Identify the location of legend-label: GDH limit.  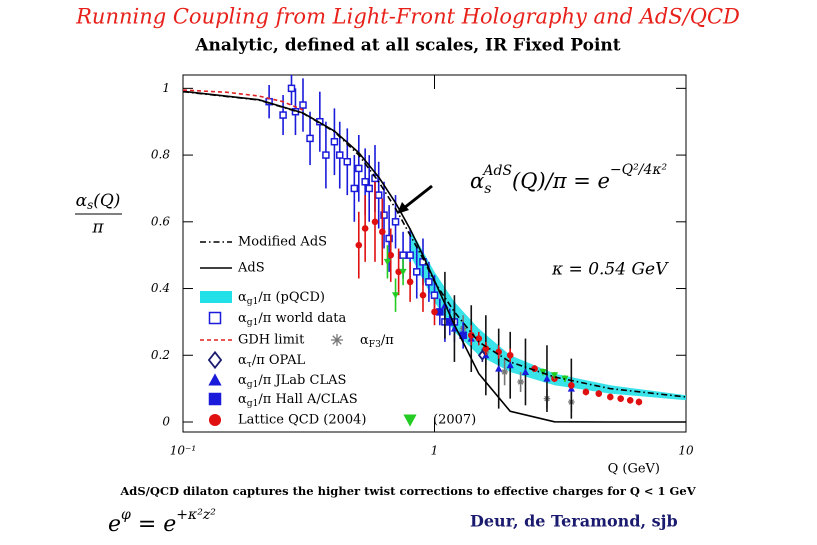
(271, 340).